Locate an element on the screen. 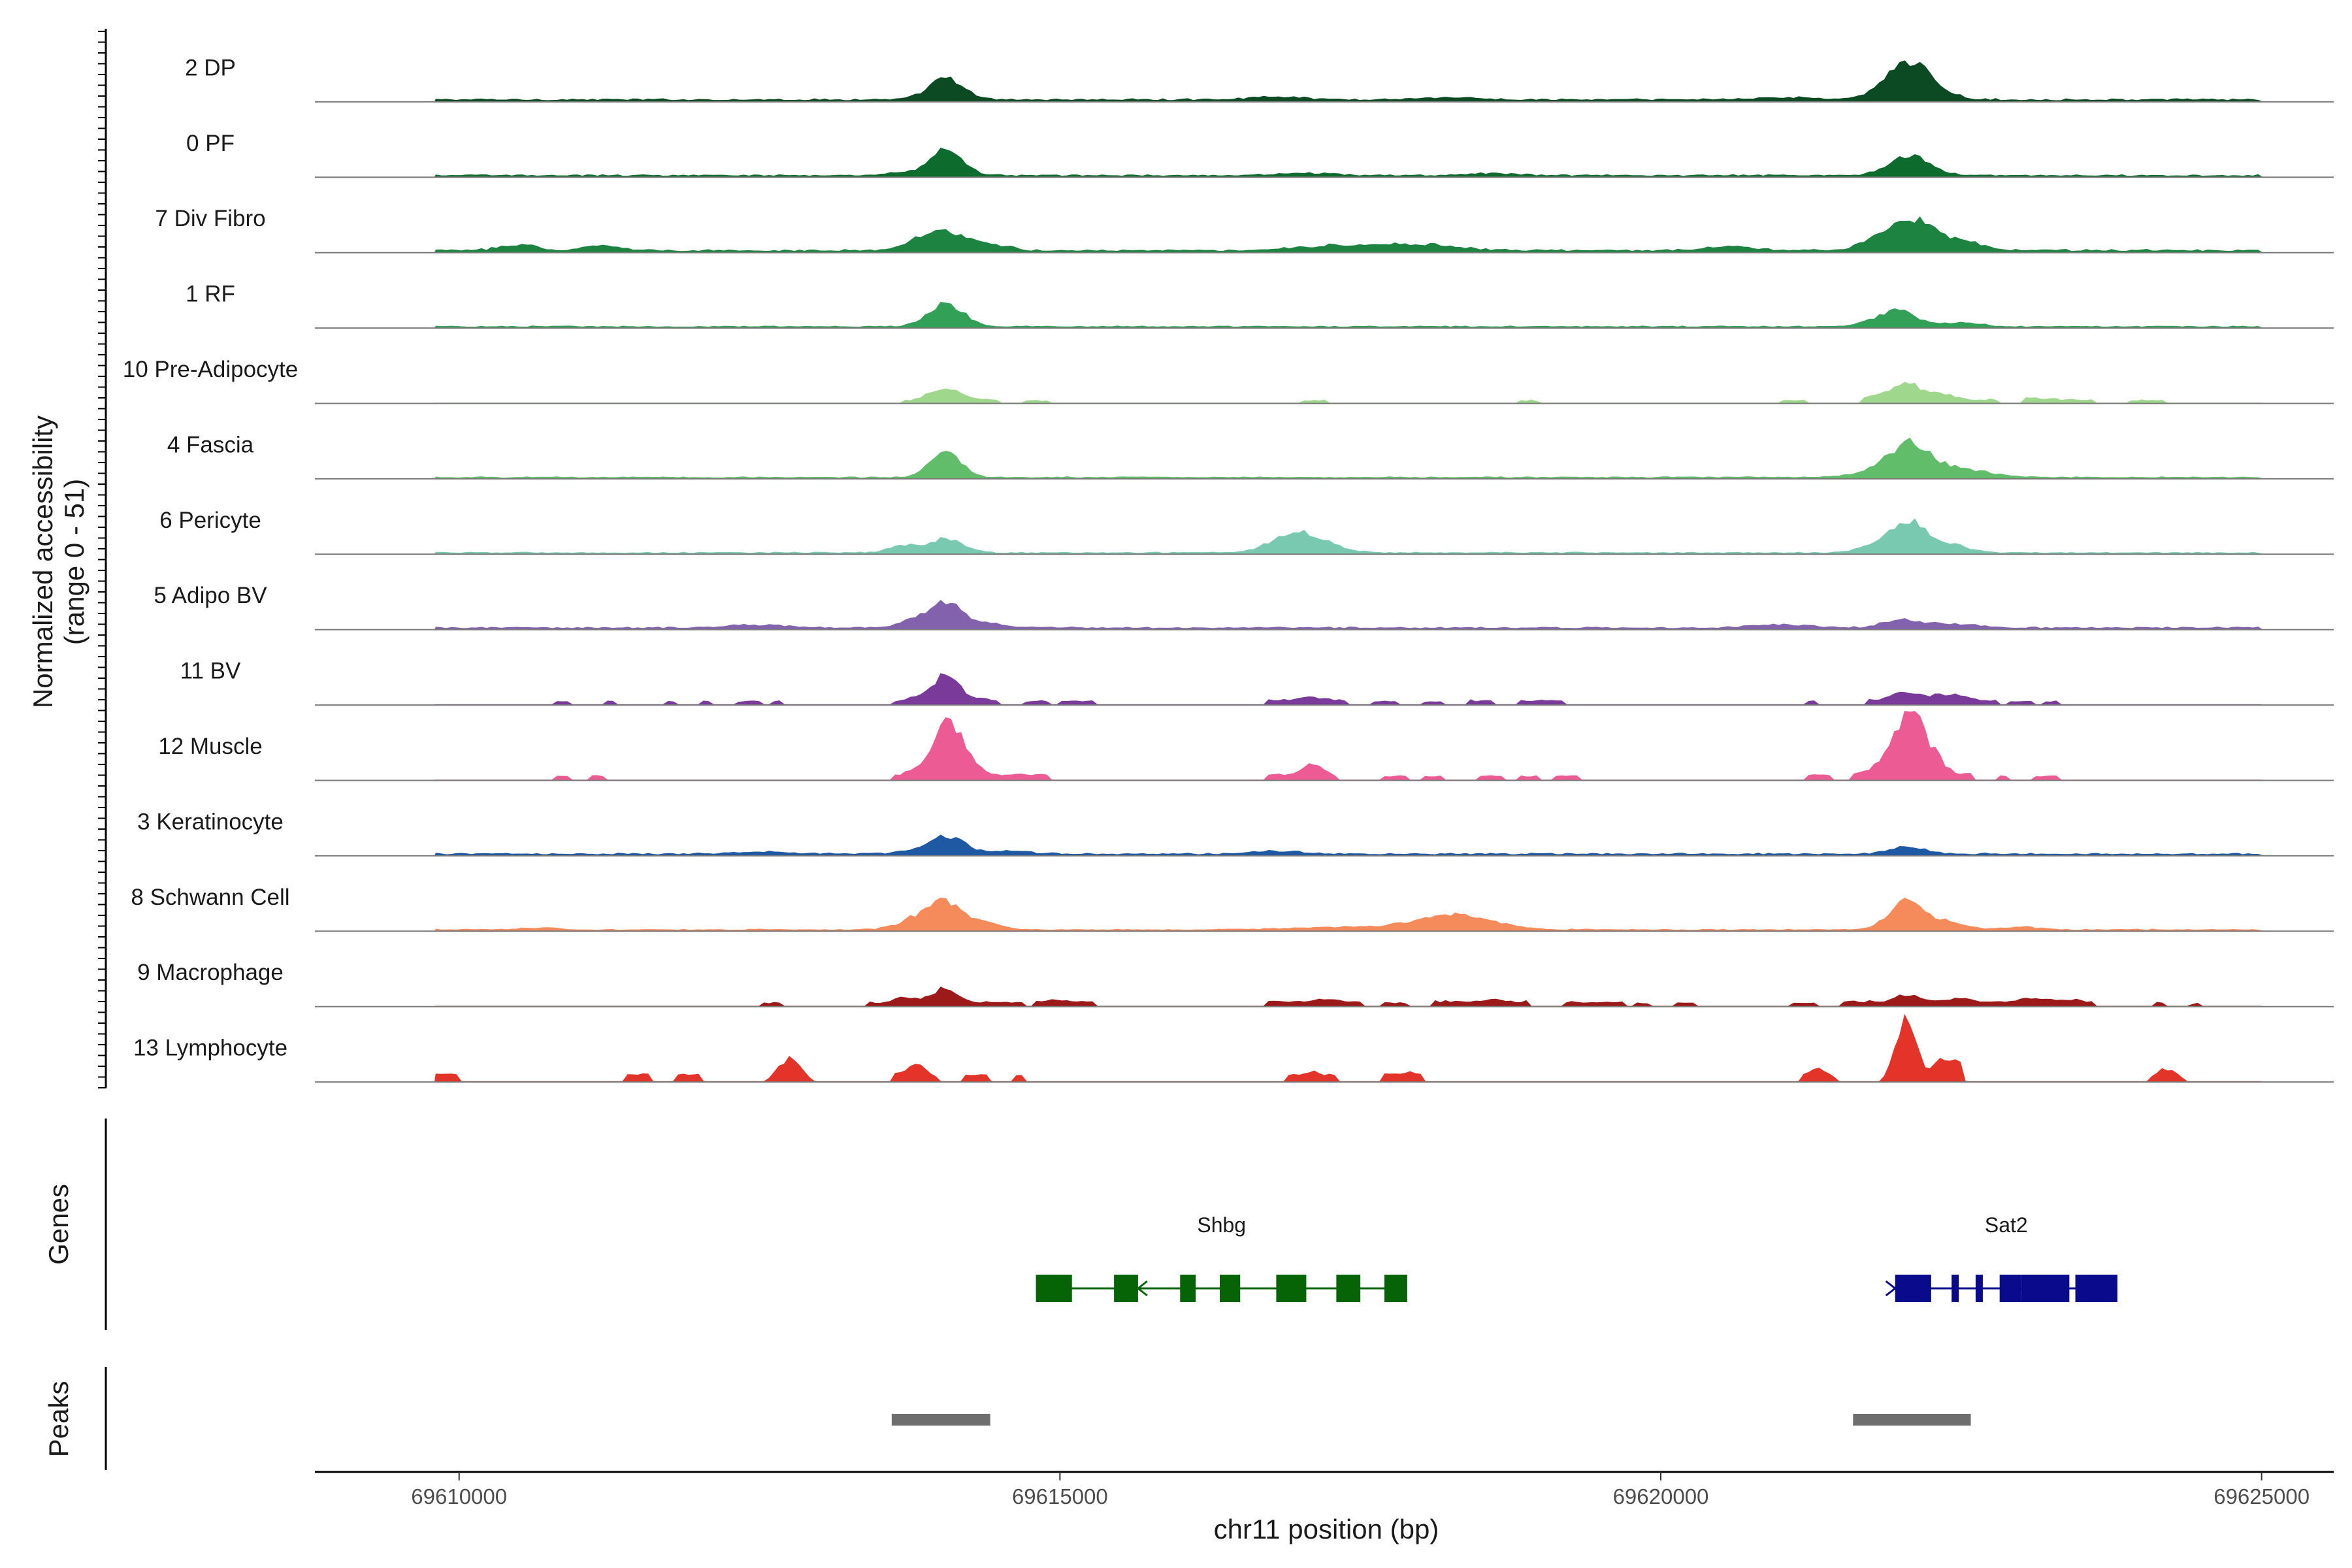 The width and height of the screenshot is (2352, 1568). track-3-keratinocyte: 3 Keratinocyte is located at coordinates (1235, 833).